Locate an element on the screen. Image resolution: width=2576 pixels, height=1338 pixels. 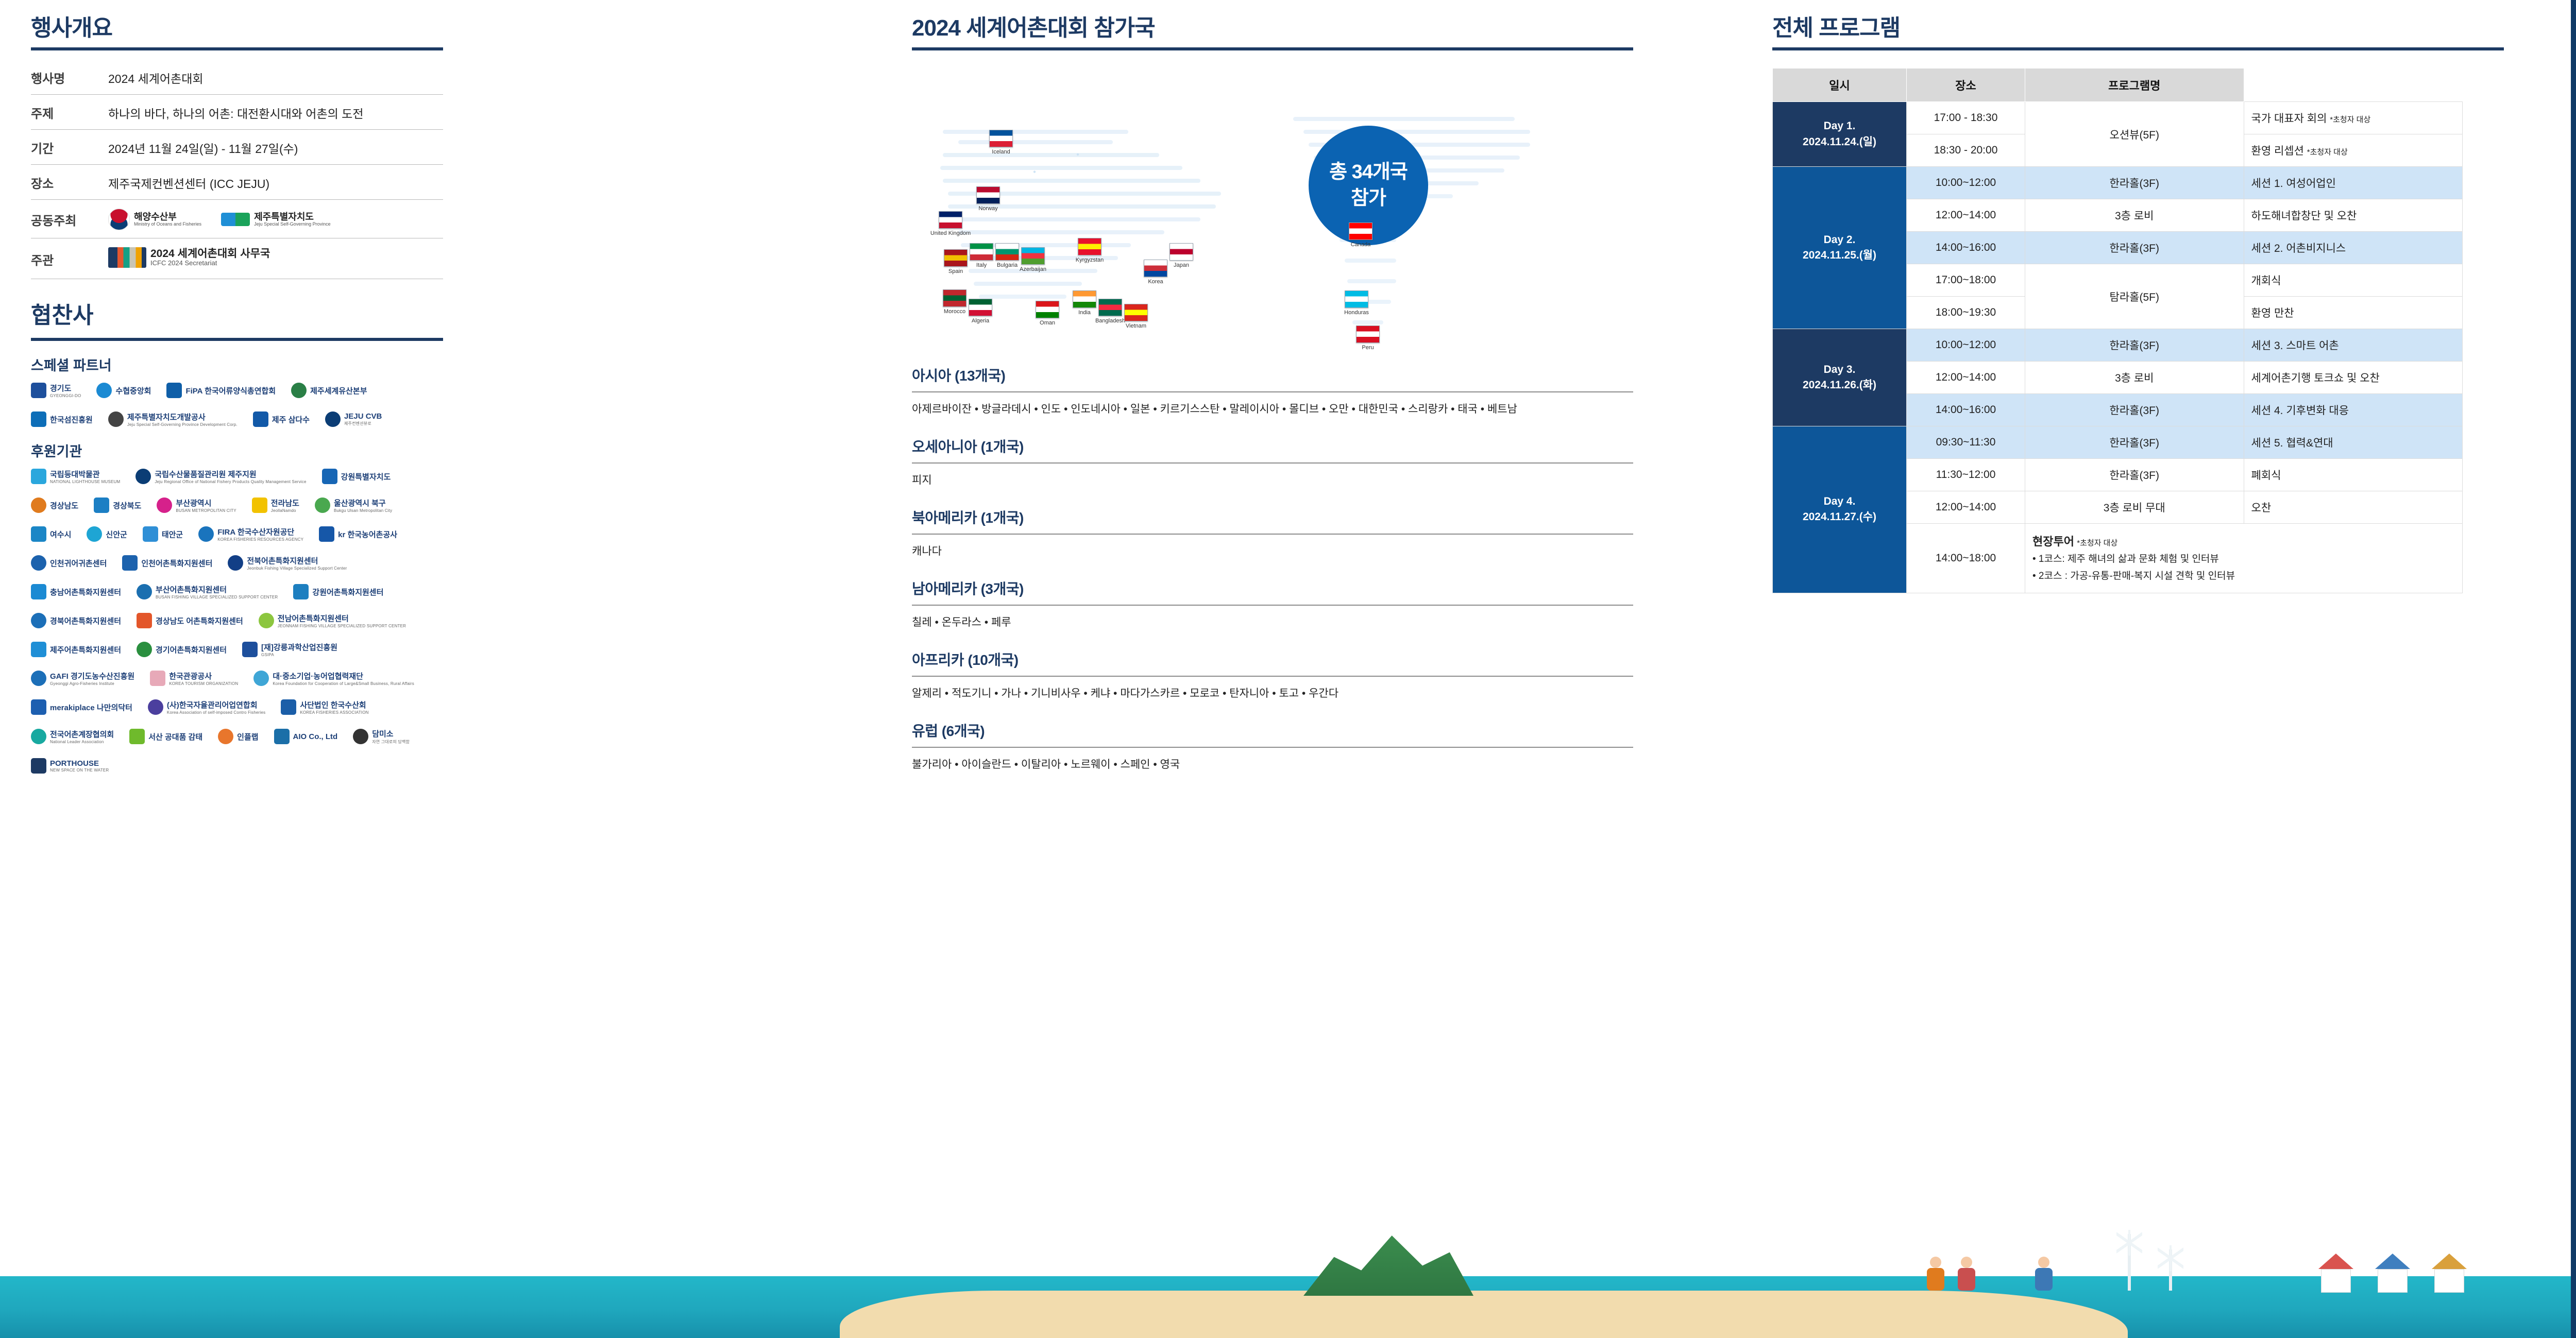
sponsor-name: 강원특별자치도 is located at coordinates (366, 477).